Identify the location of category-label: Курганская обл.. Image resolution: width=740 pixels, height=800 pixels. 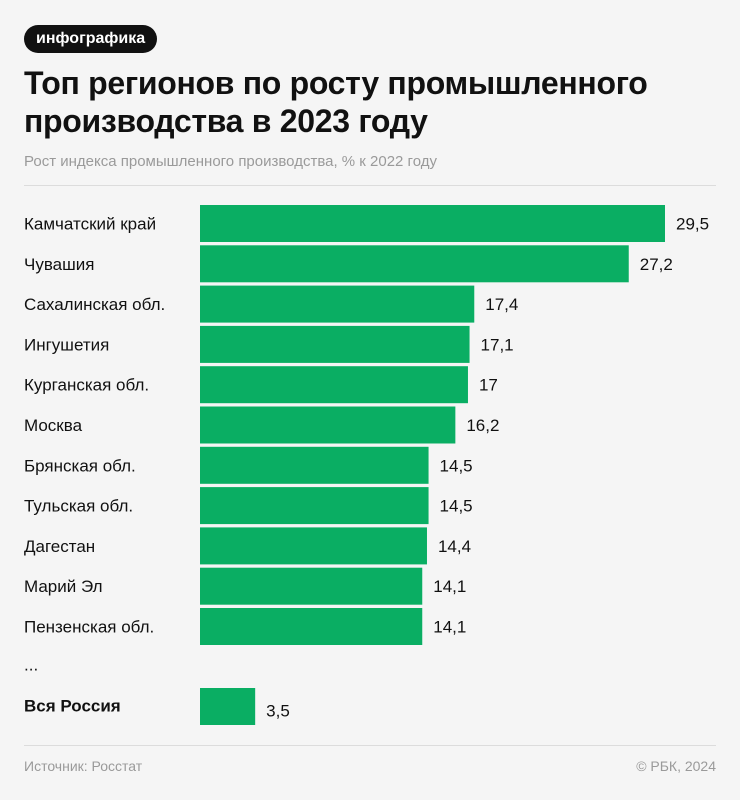
(86, 385).